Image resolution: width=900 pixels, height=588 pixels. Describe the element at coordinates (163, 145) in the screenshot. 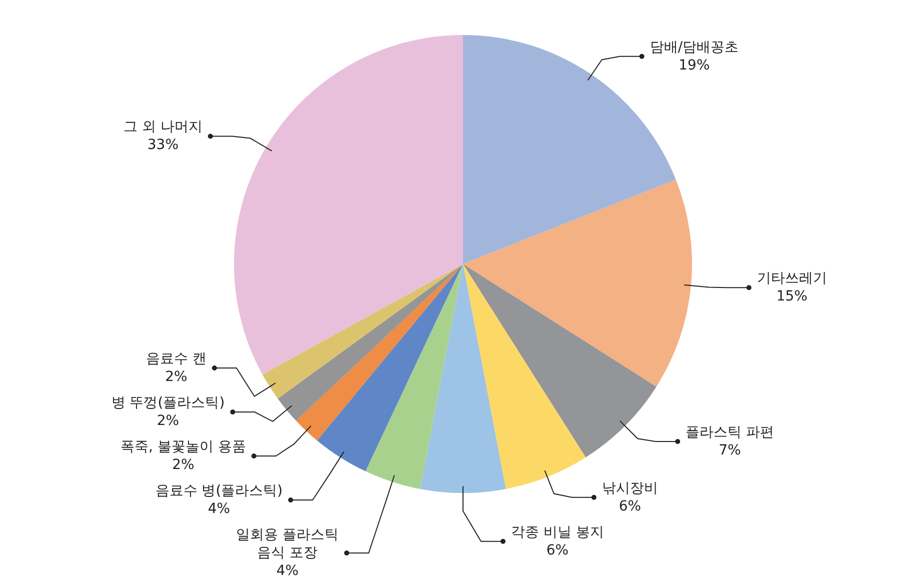

I see `data-label: 33%` at that location.